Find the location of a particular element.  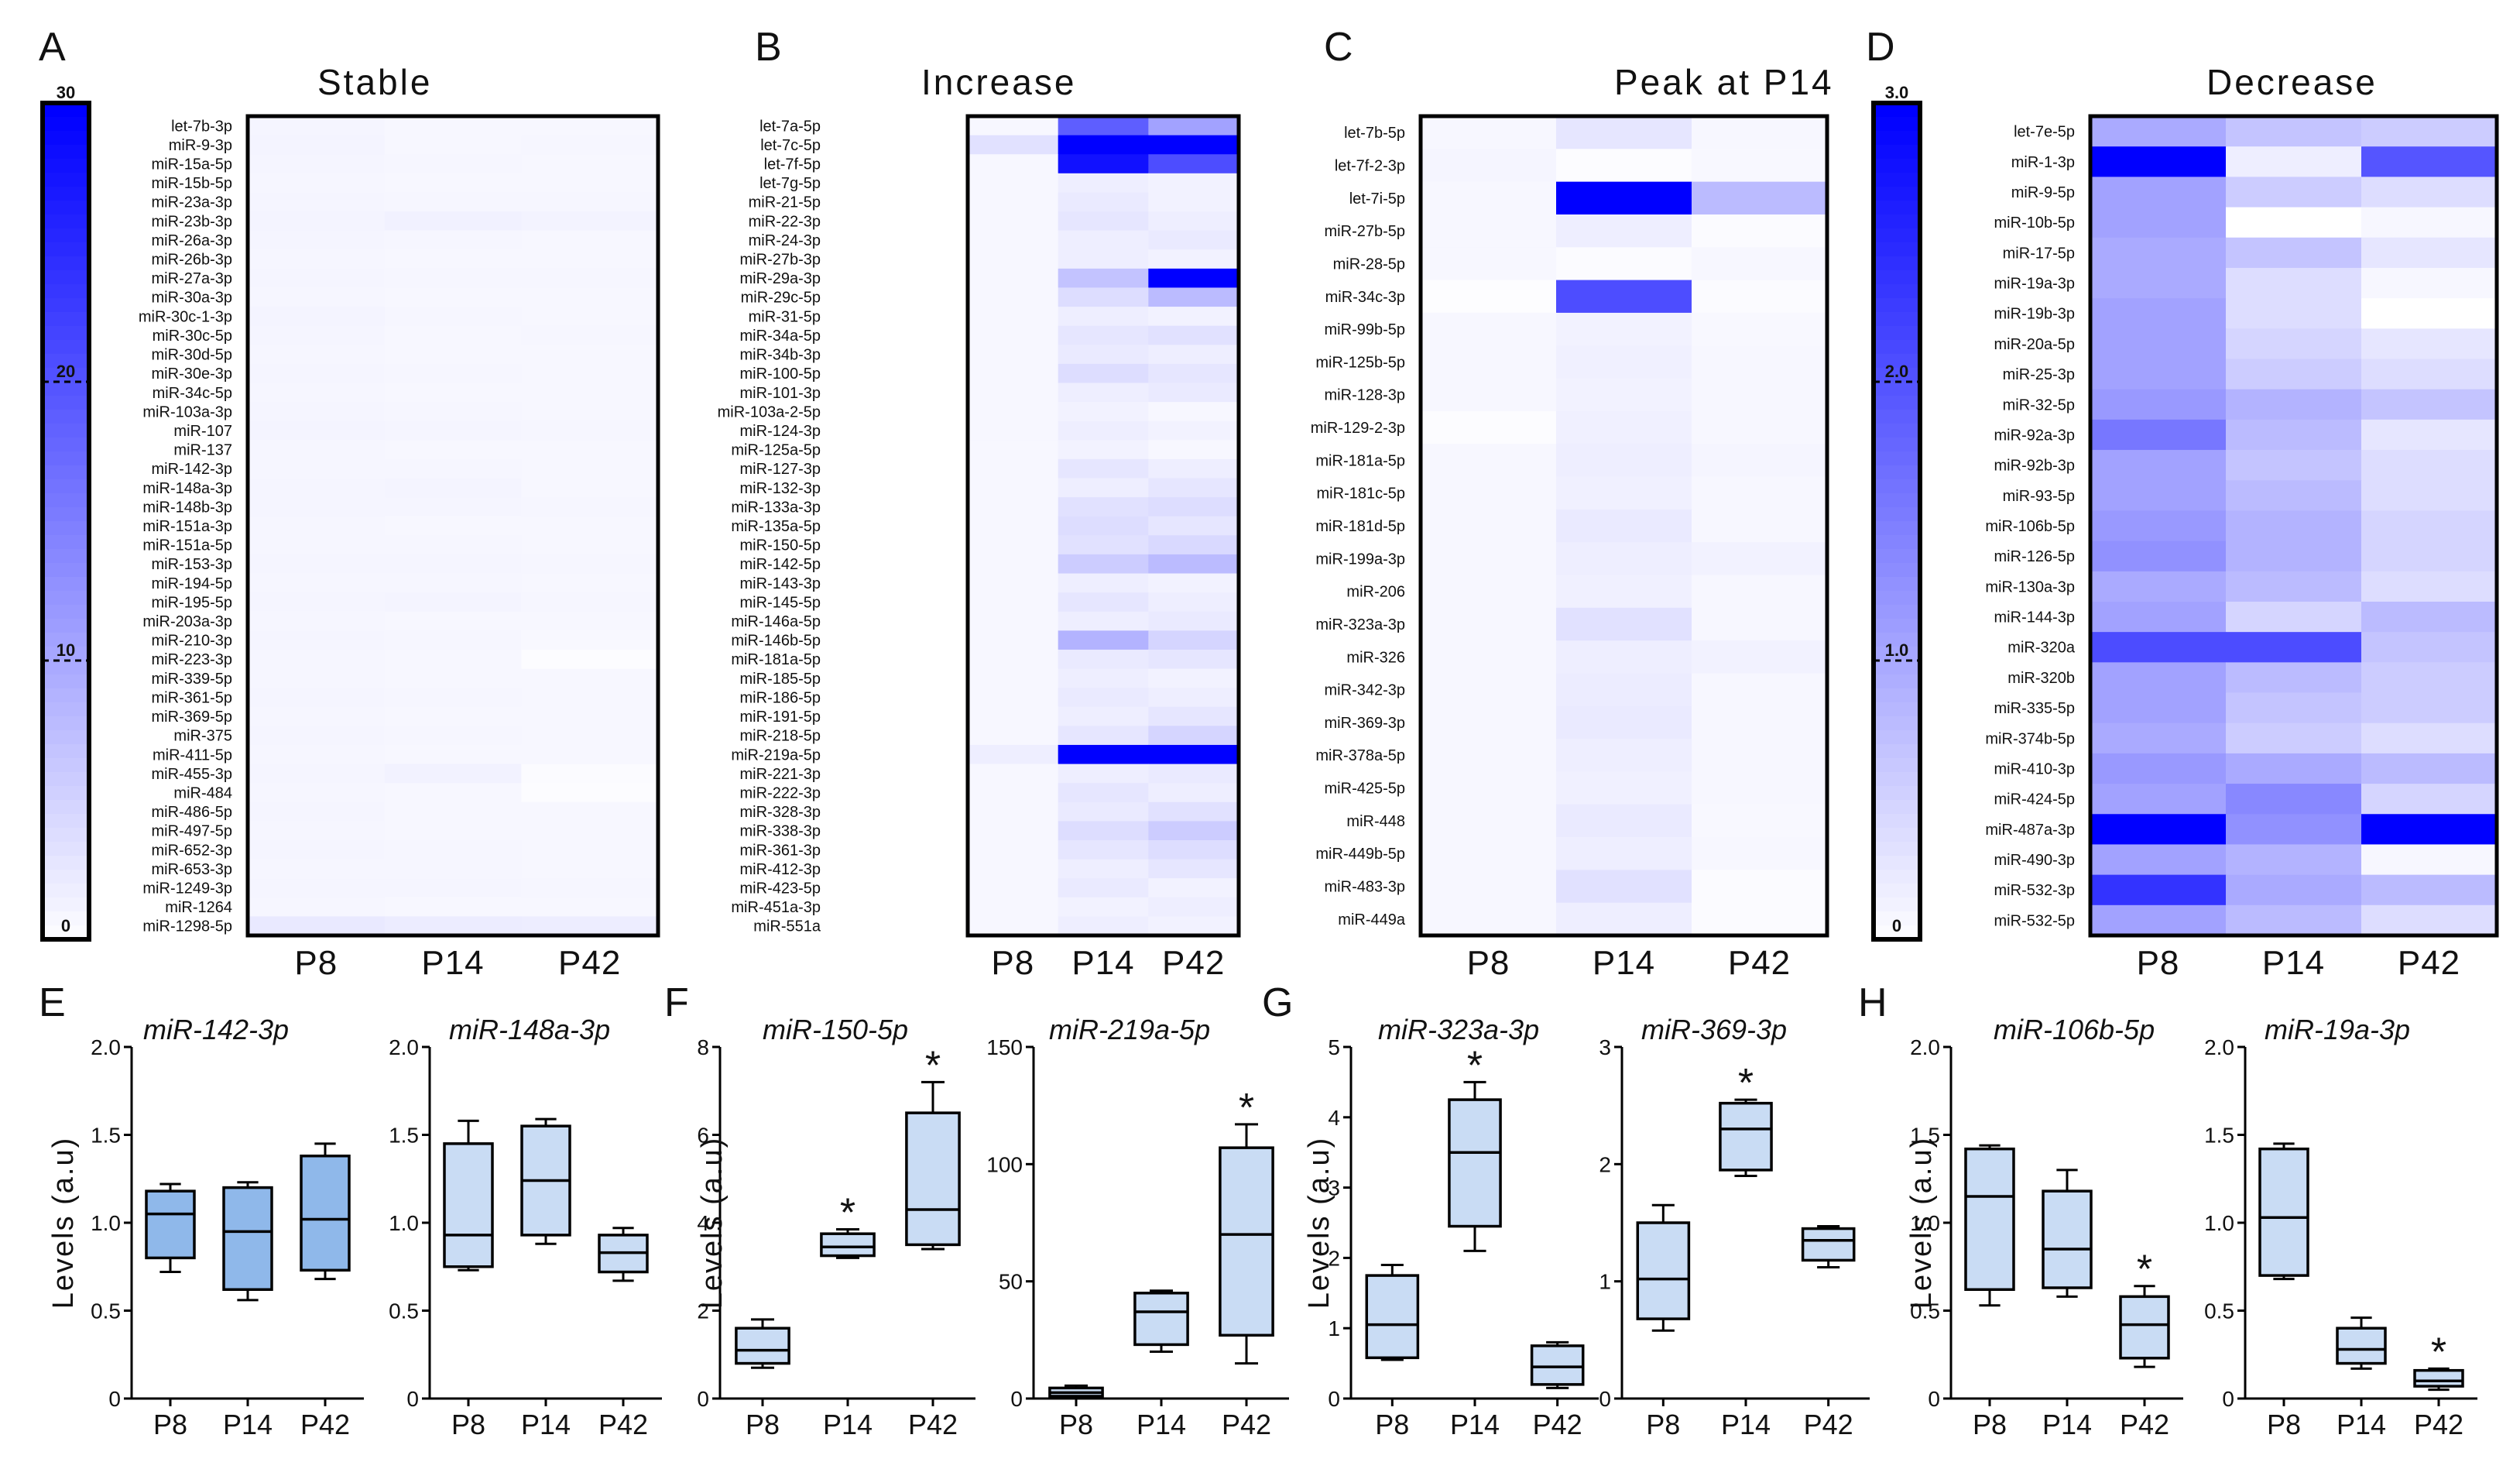

heat-row-label: let-7e-5p is located at coordinates (2044, 133).